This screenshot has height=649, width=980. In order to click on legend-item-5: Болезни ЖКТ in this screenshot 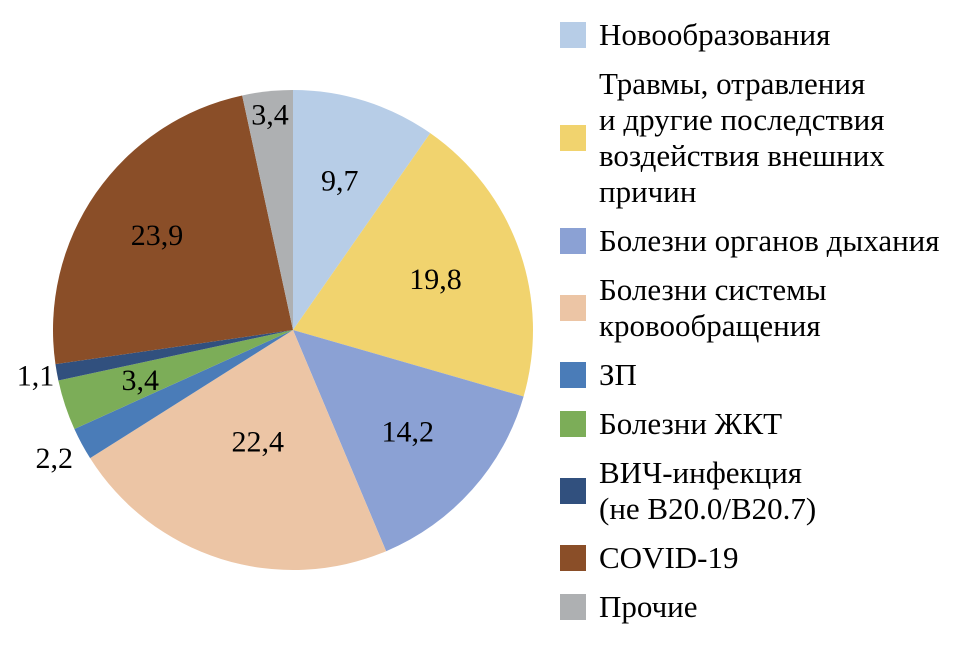, I will do `click(767, 424)`.